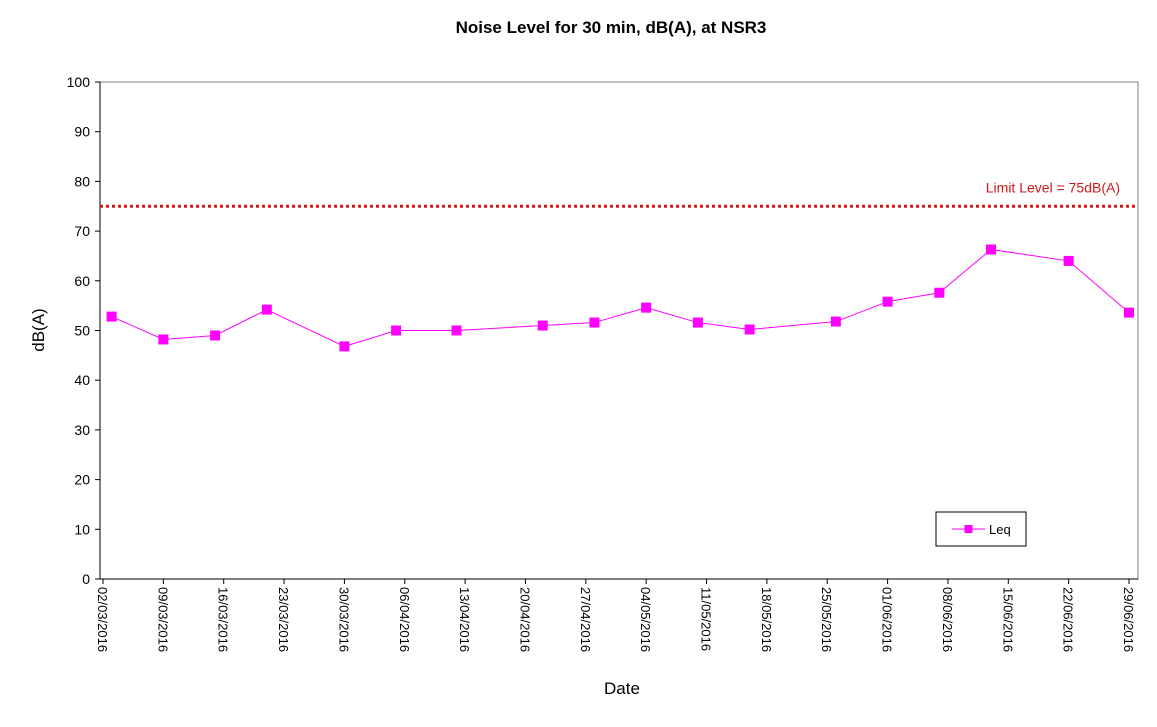 This screenshot has width=1157, height=727. What do you see at coordinates (82, 281) in the screenshot?
I see `y-tick-label: 60` at bounding box center [82, 281].